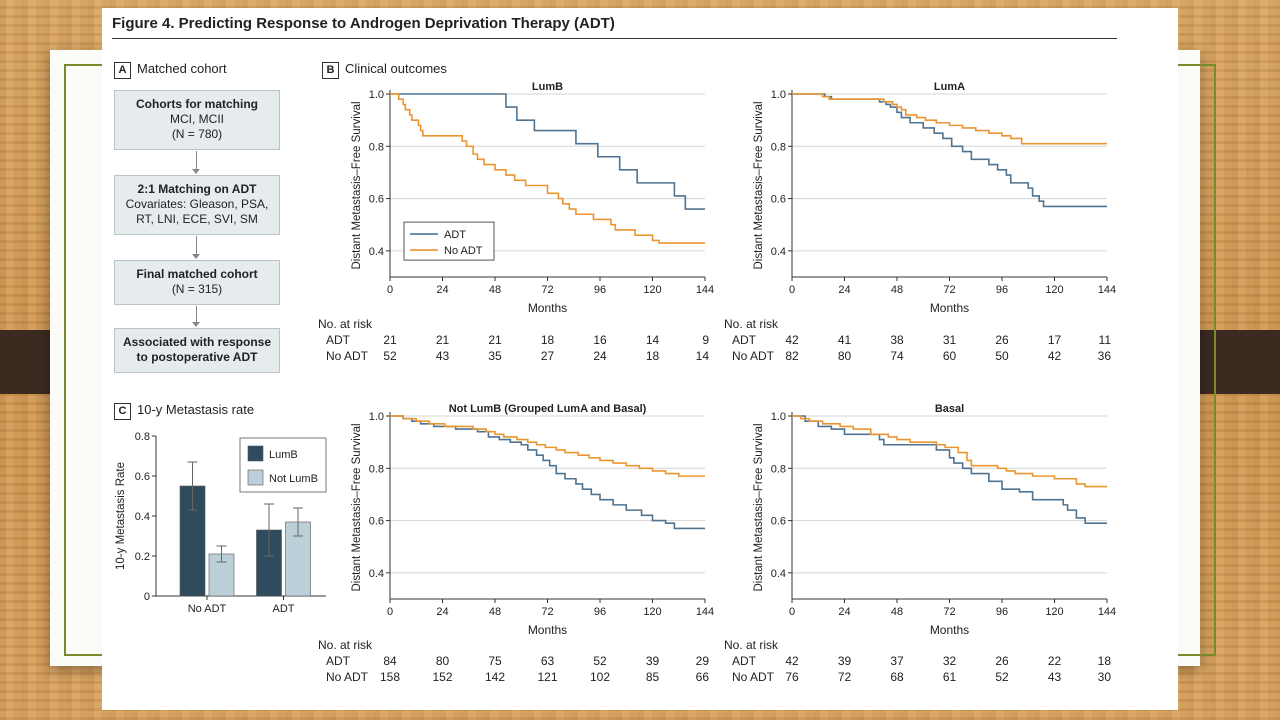 The height and width of the screenshot is (720, 1280). Describe the element at coordinates (197, 289) in the screenshot. I see `flow-box-line: (N = 315)` at that location.